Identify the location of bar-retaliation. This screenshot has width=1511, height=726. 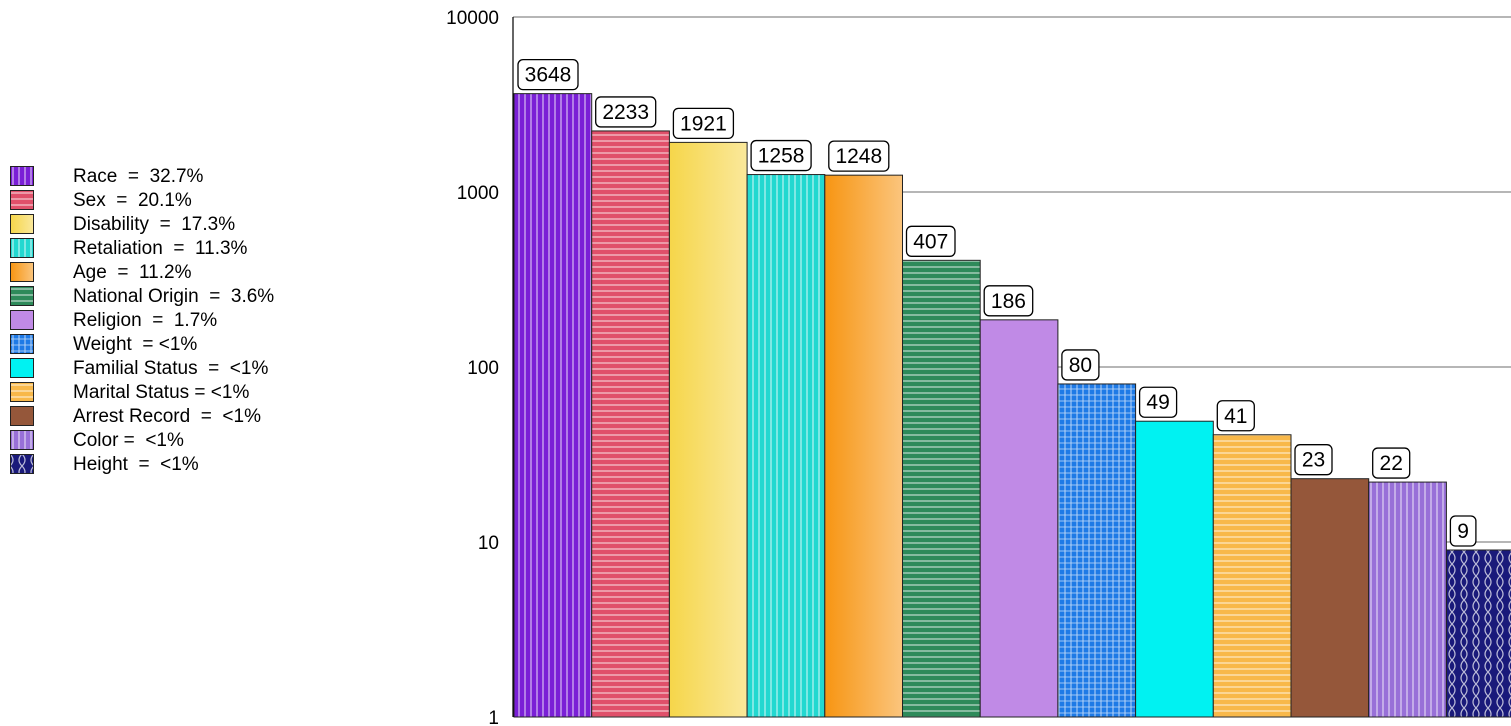
(786, 446).